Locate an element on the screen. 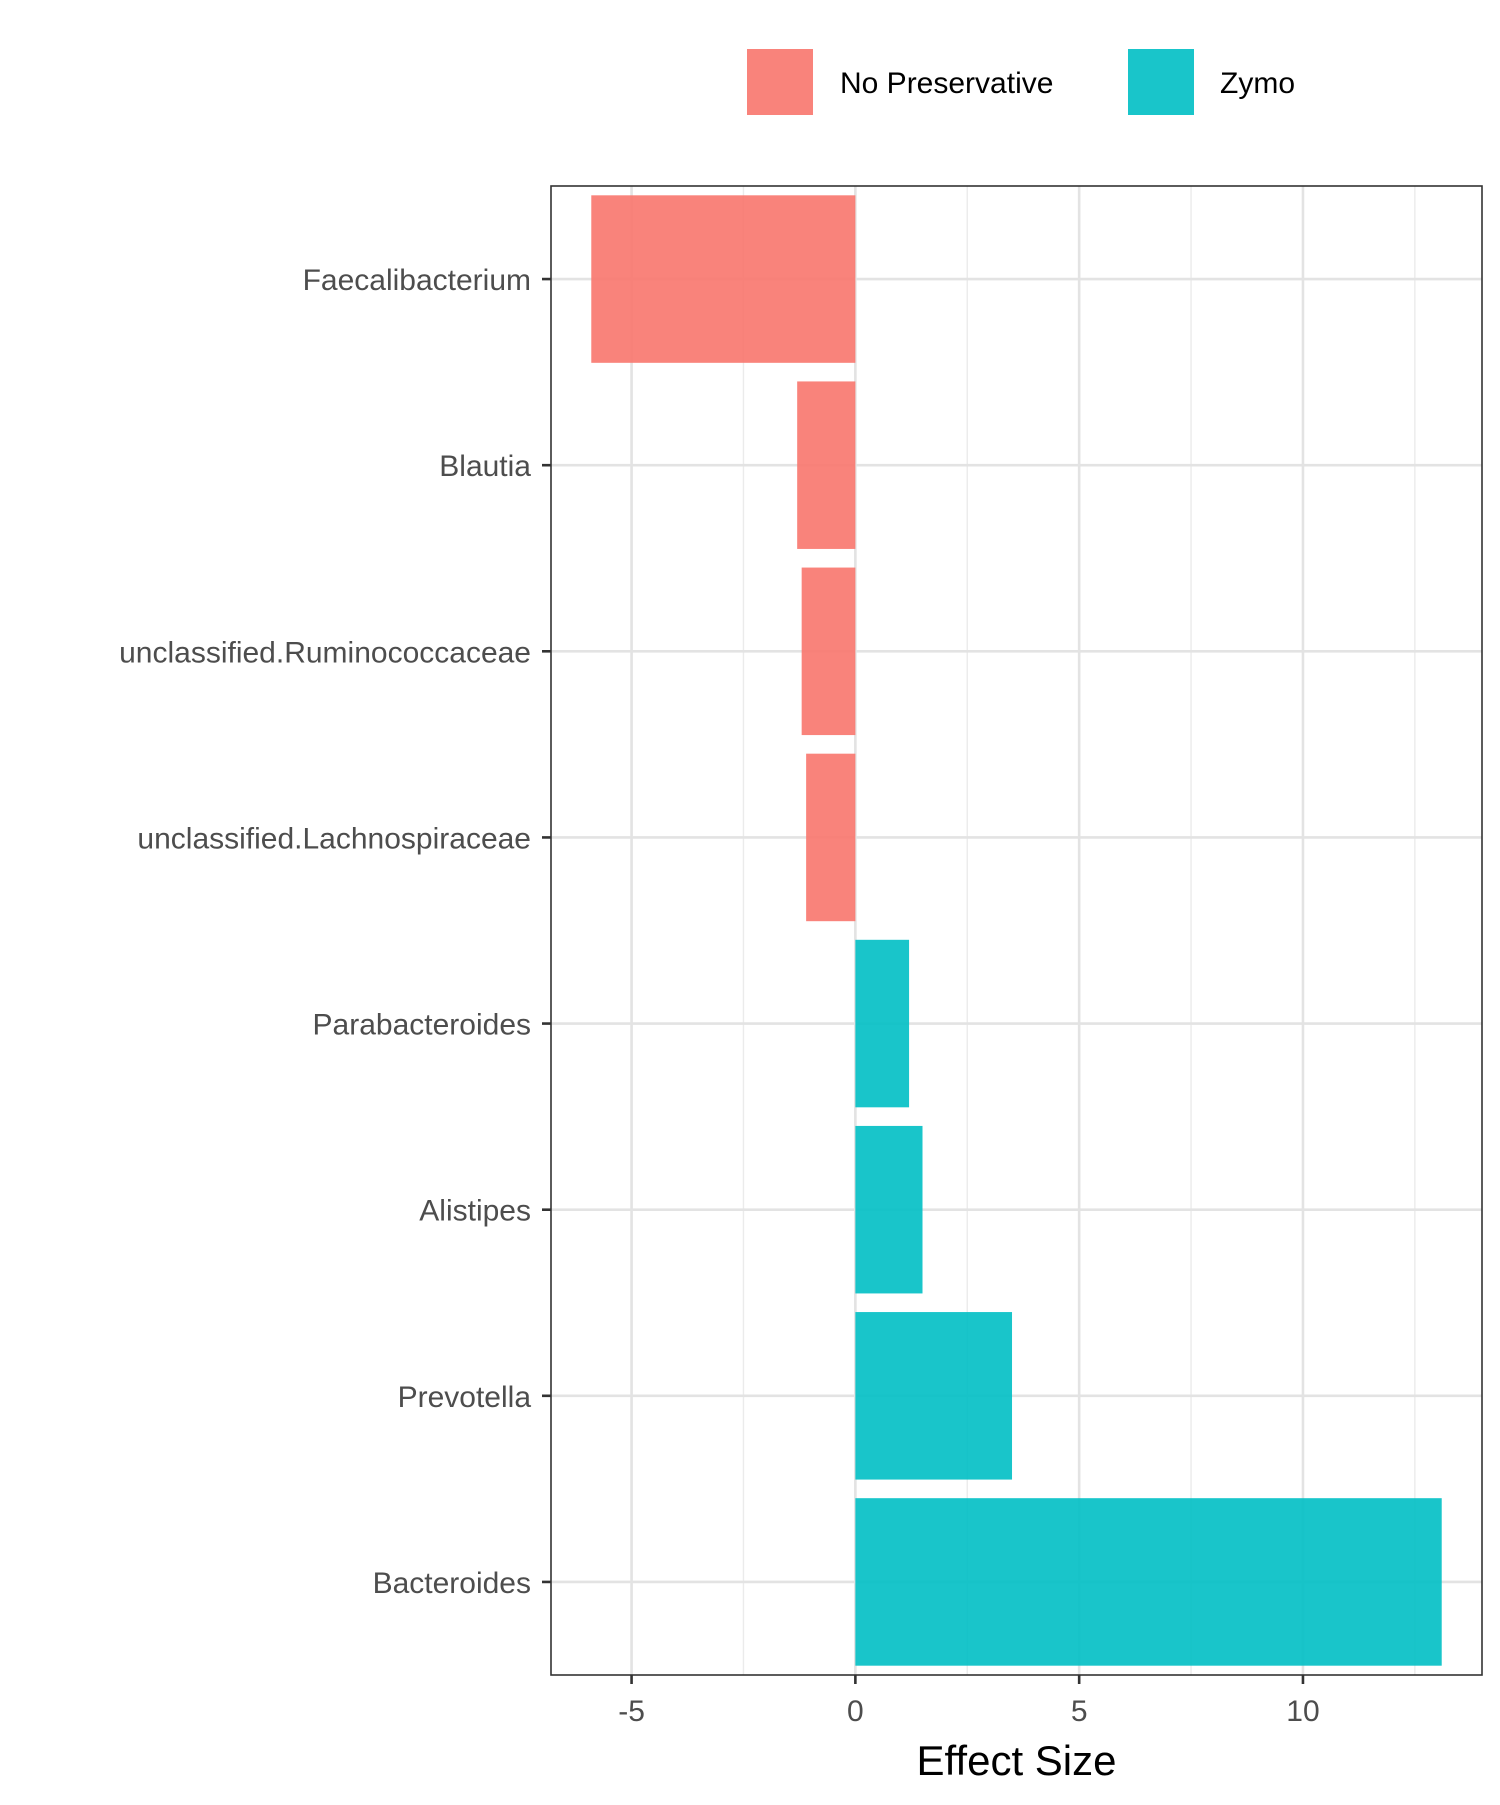 This screenshot has width=1500, height=1805. legend: No Preservative Zymo is located at coordinates (1021, 82).